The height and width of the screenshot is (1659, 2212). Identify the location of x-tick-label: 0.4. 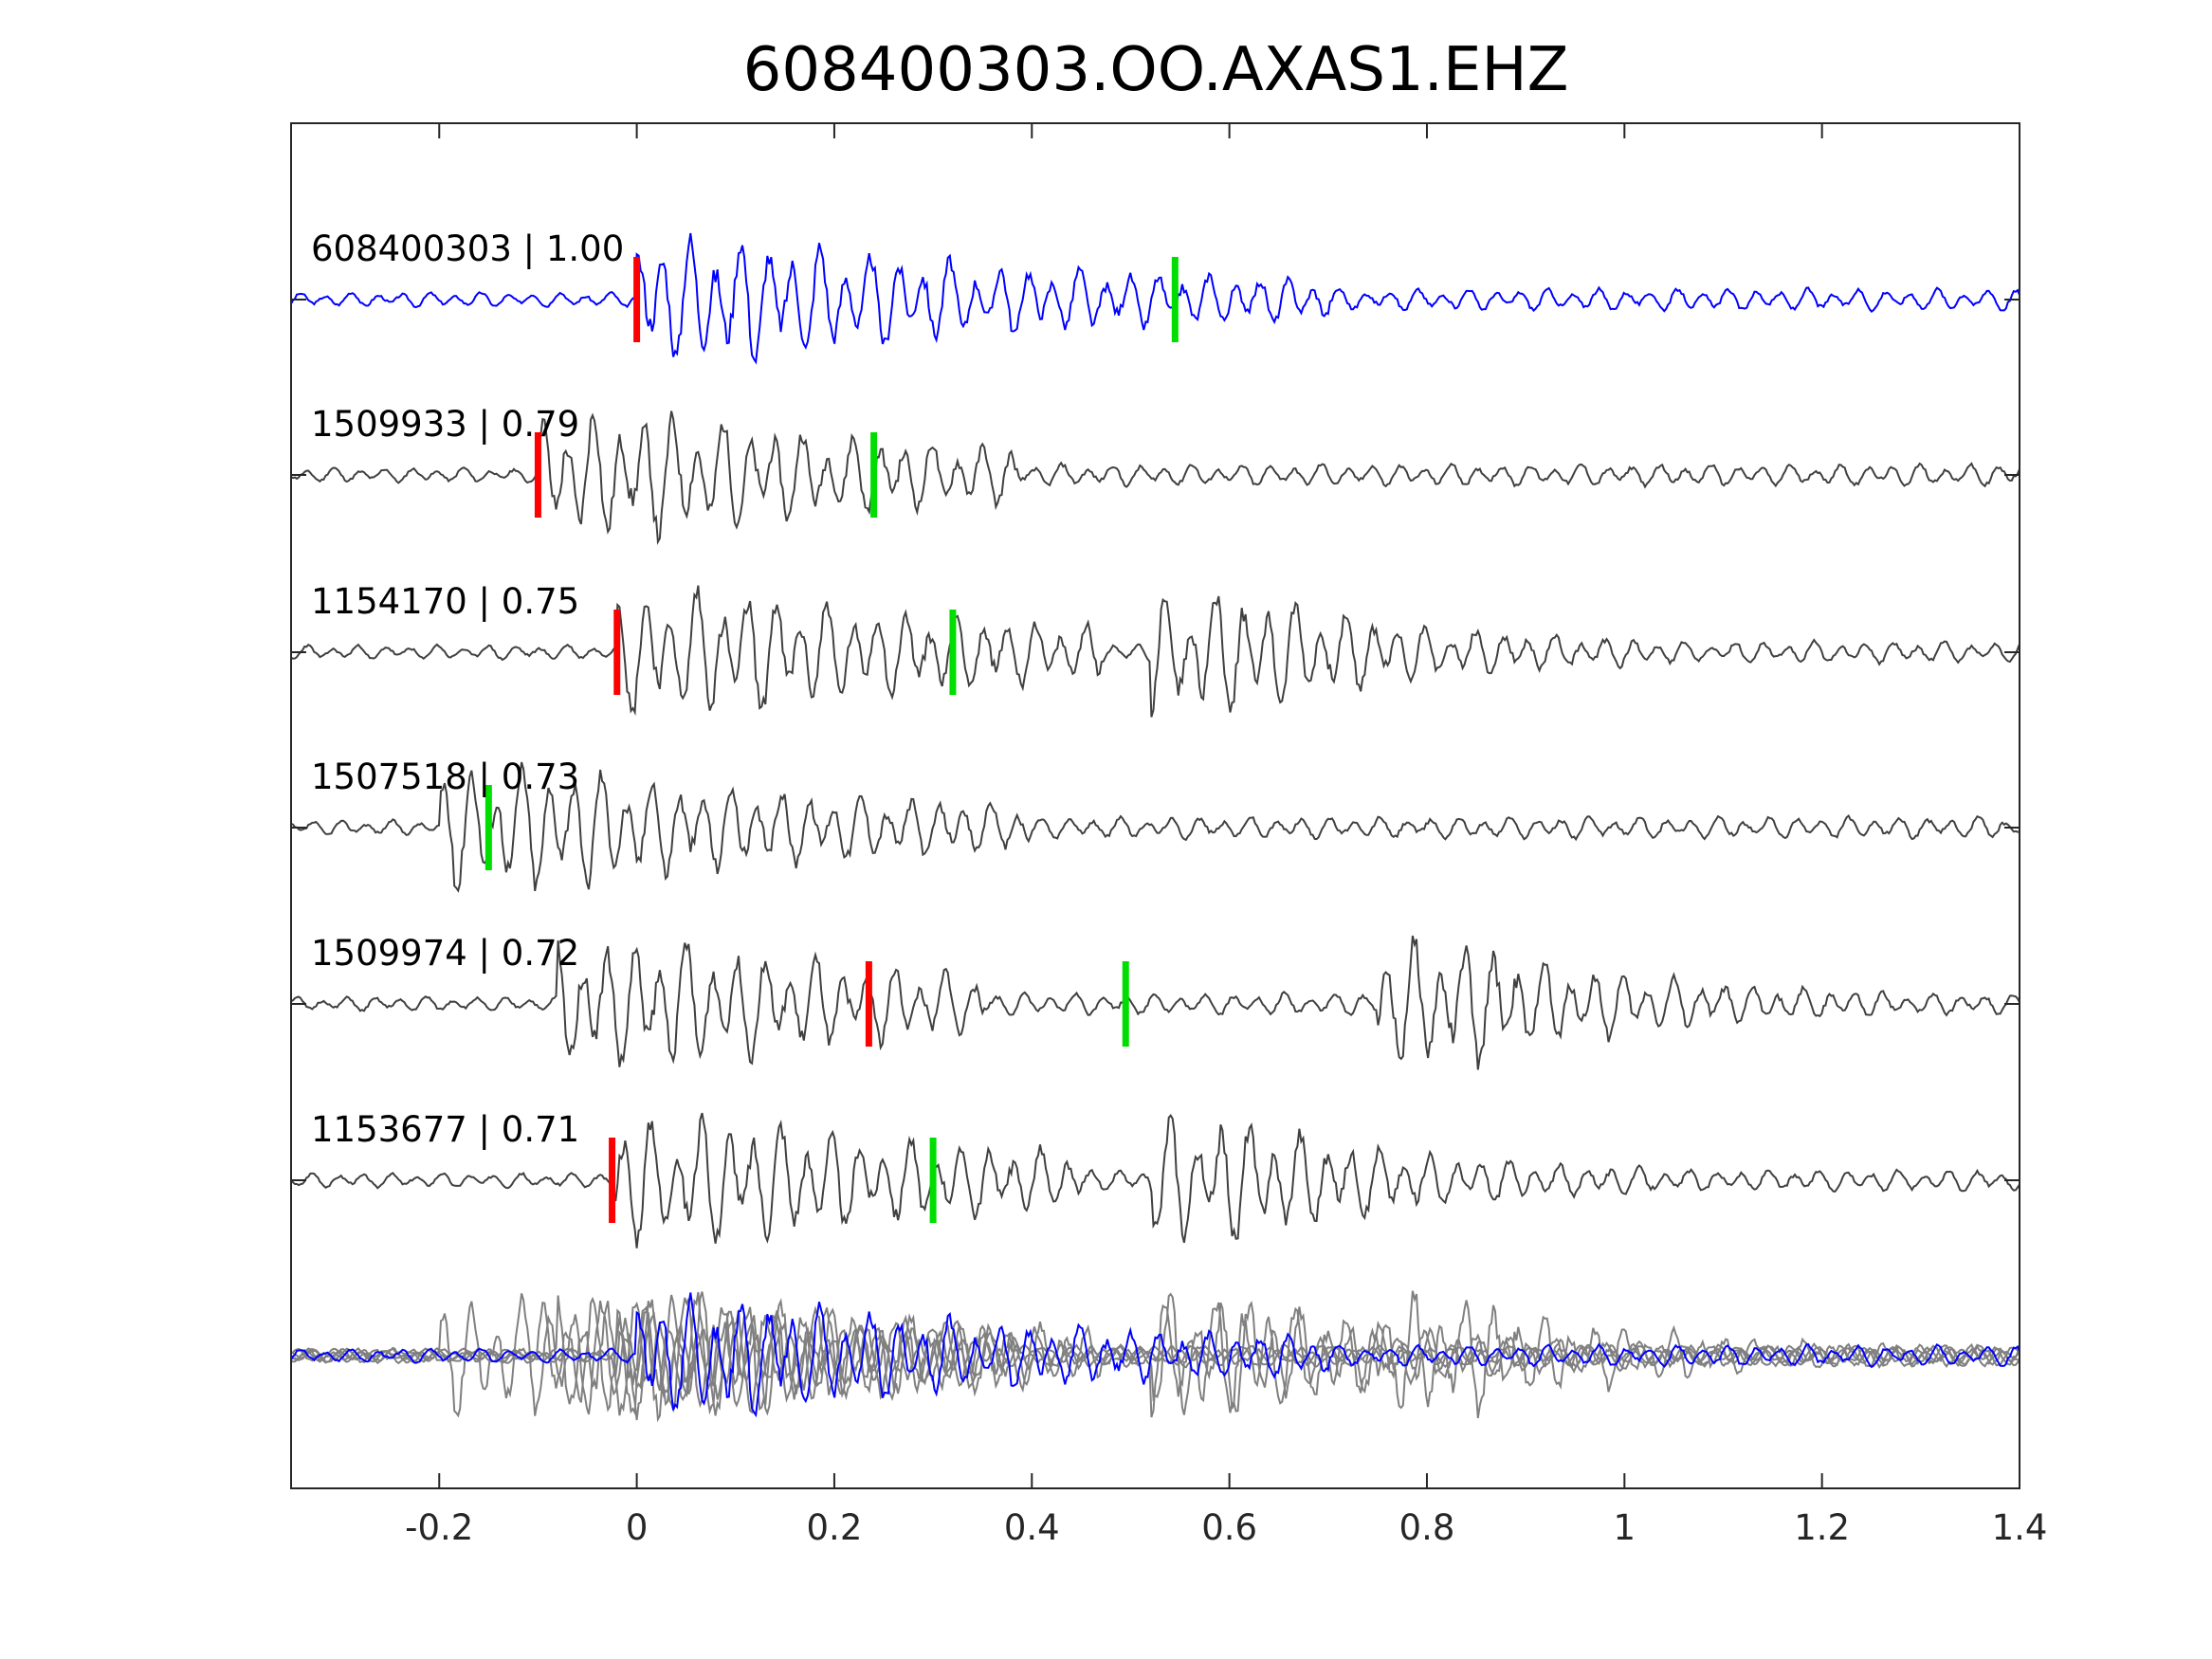
(1032, 1527).